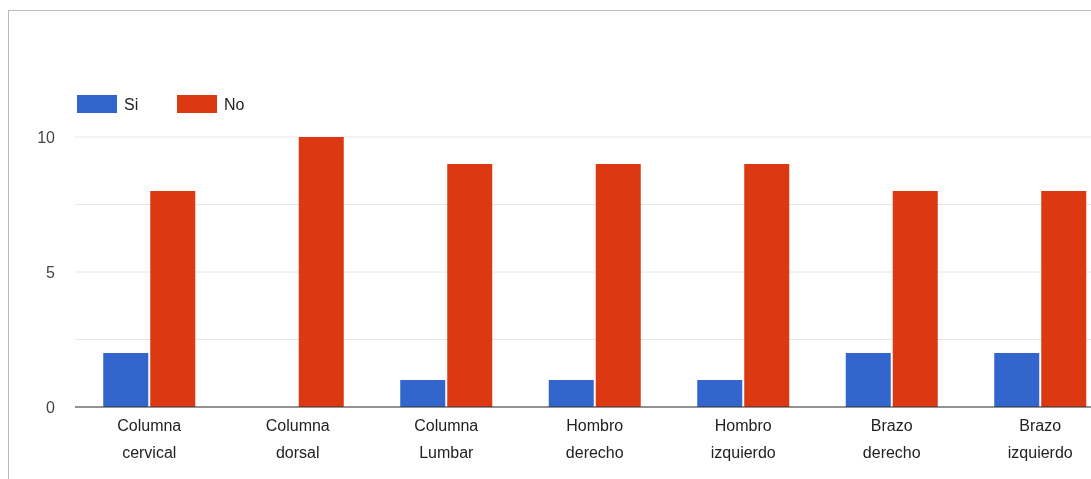  What do you see at coordinates (743, 439) in the screenshot?
I see `x-tick-label: Hombro izquierdo` at bounding box center [743, 439].